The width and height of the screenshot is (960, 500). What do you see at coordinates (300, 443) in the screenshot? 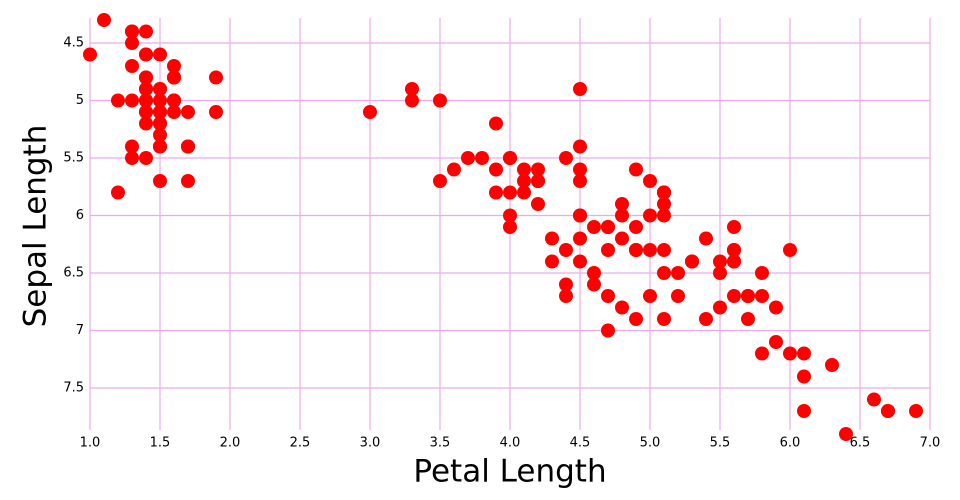
I see `x-tick-label: 2.5` at bounding box center [300, 443].